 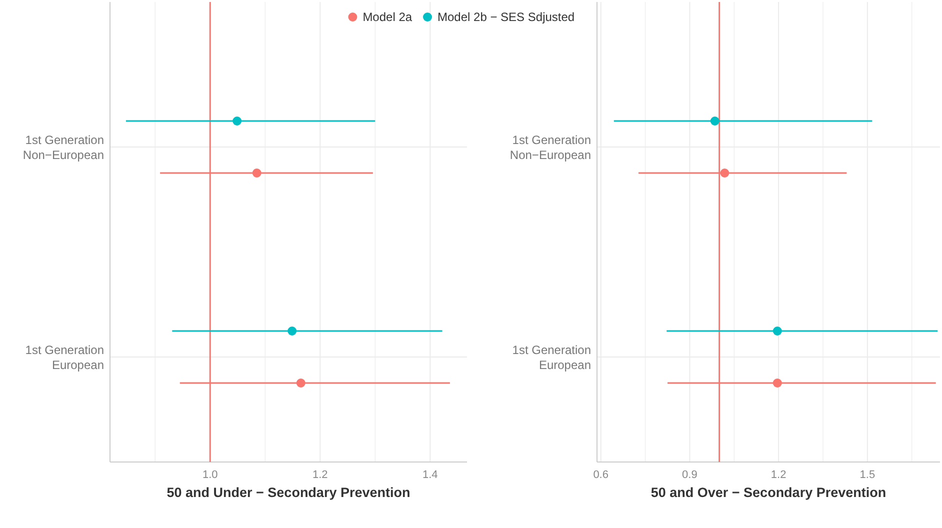 What do you see at coordinates (868, 475) in the screenshot?
I see `x-tick-label: 1.5` at bounding box center [868, 475].